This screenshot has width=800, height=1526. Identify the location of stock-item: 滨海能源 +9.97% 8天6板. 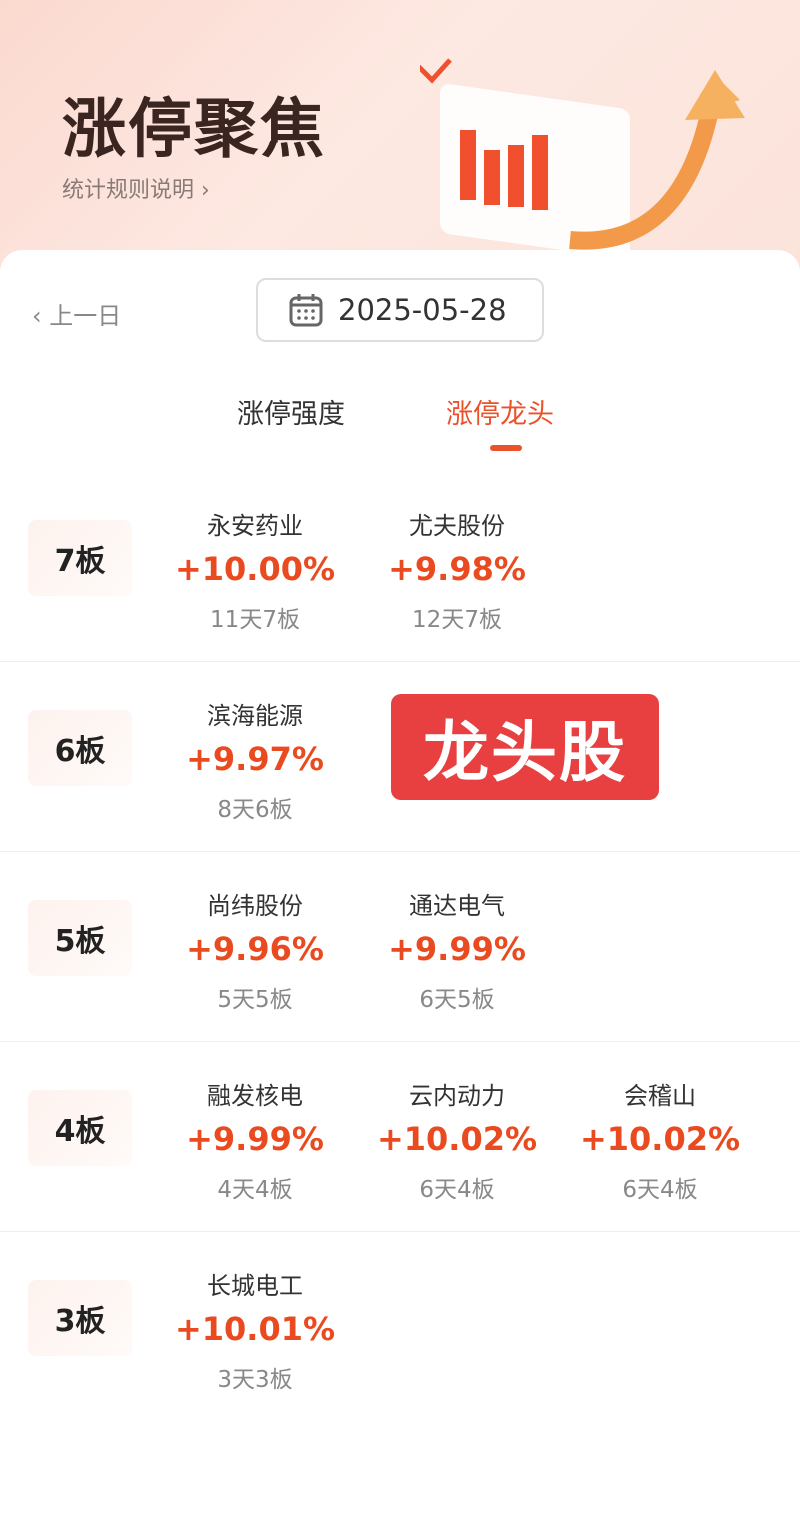
(255, 760).